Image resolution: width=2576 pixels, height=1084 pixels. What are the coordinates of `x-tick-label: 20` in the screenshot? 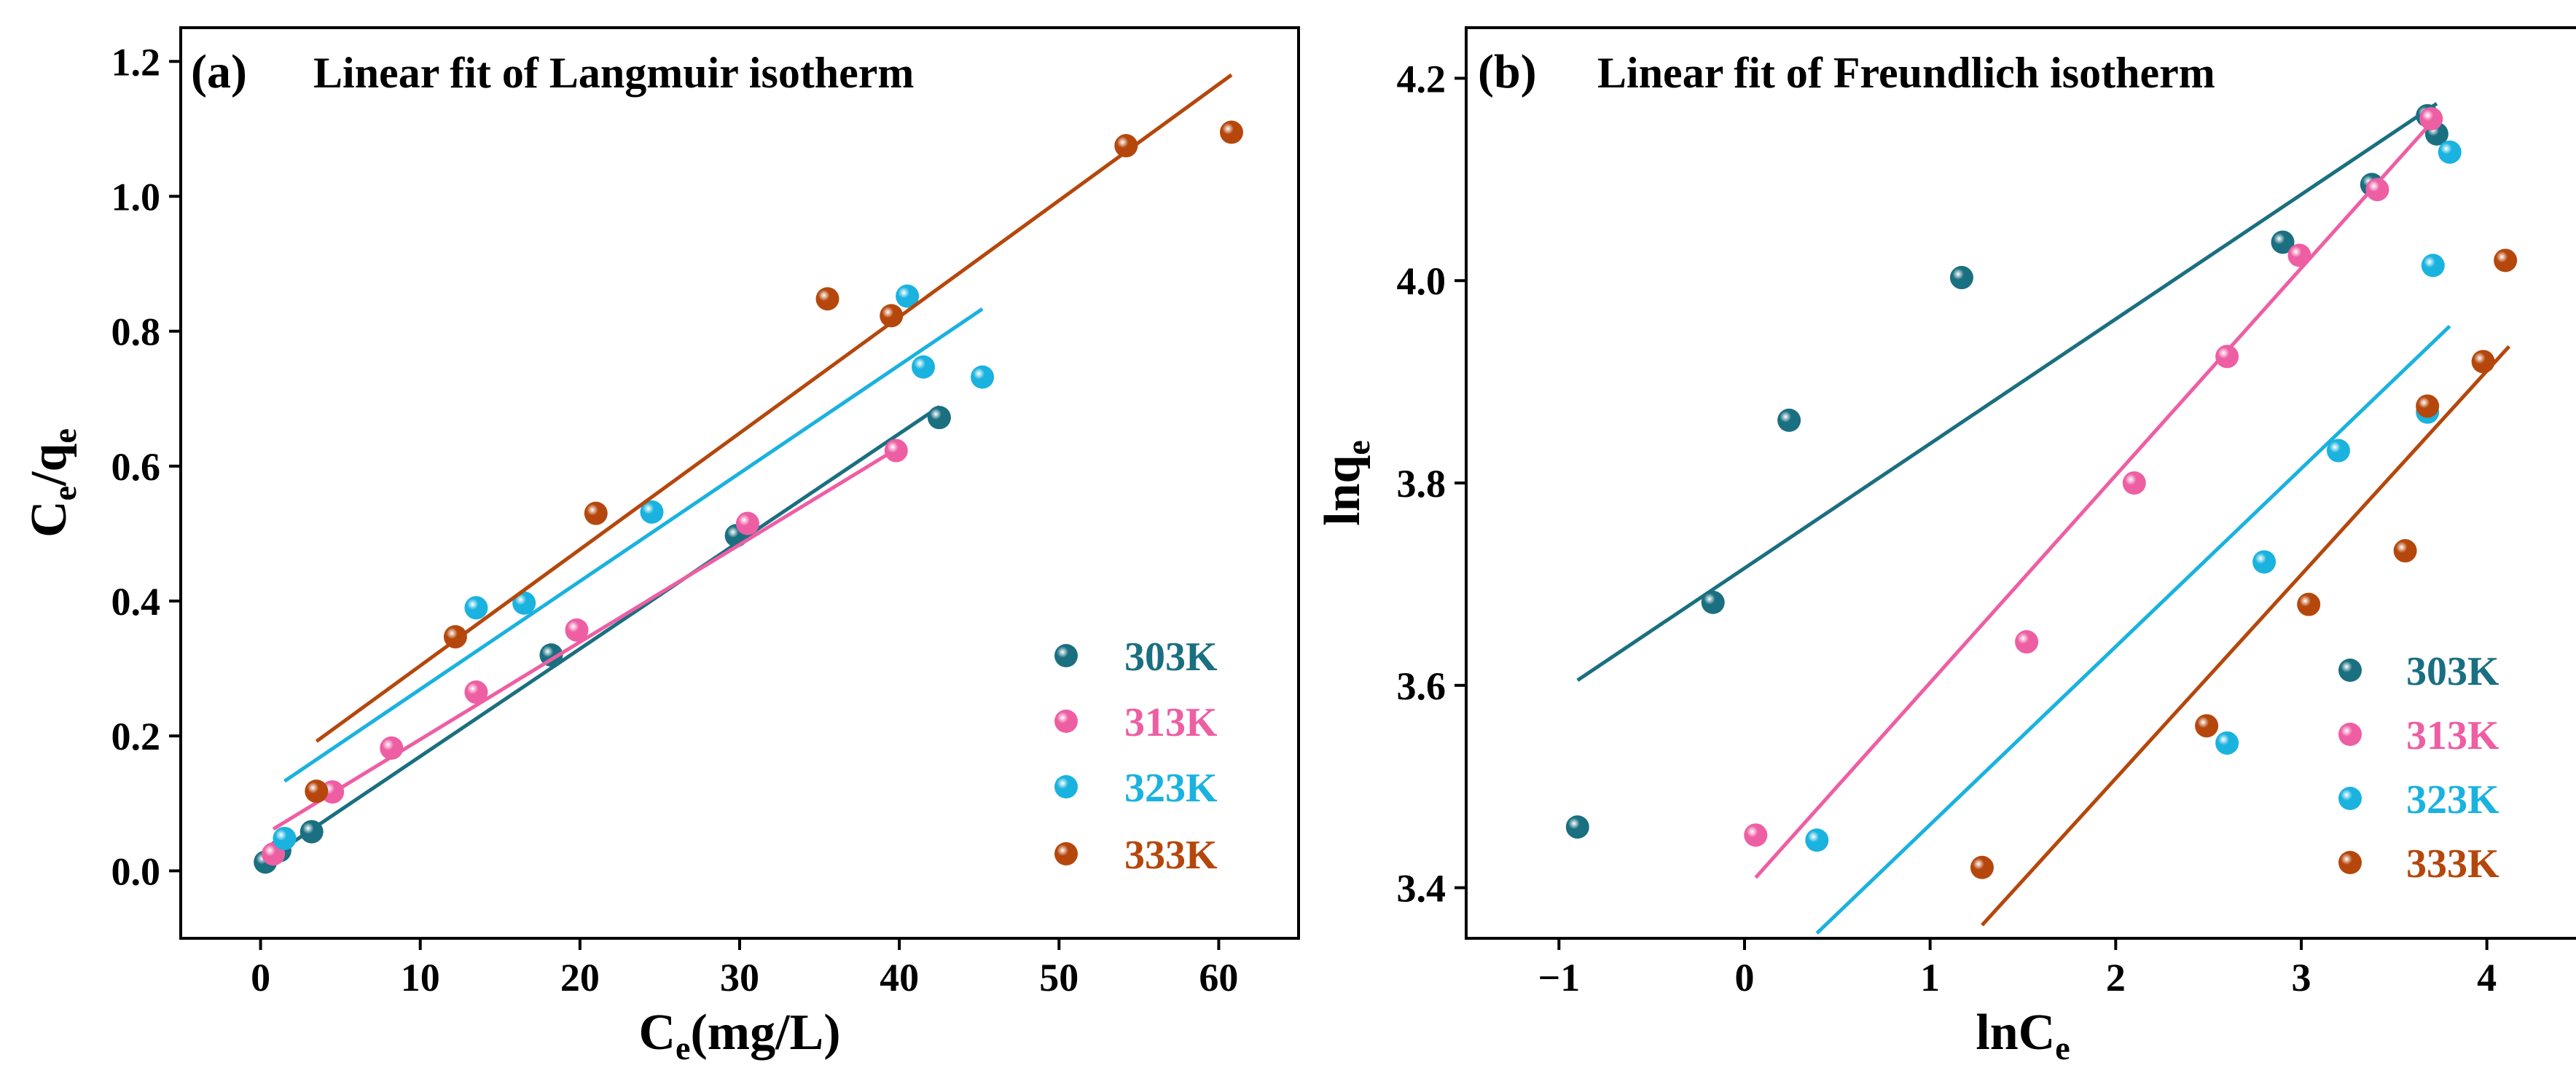 It's located at (580, 978).